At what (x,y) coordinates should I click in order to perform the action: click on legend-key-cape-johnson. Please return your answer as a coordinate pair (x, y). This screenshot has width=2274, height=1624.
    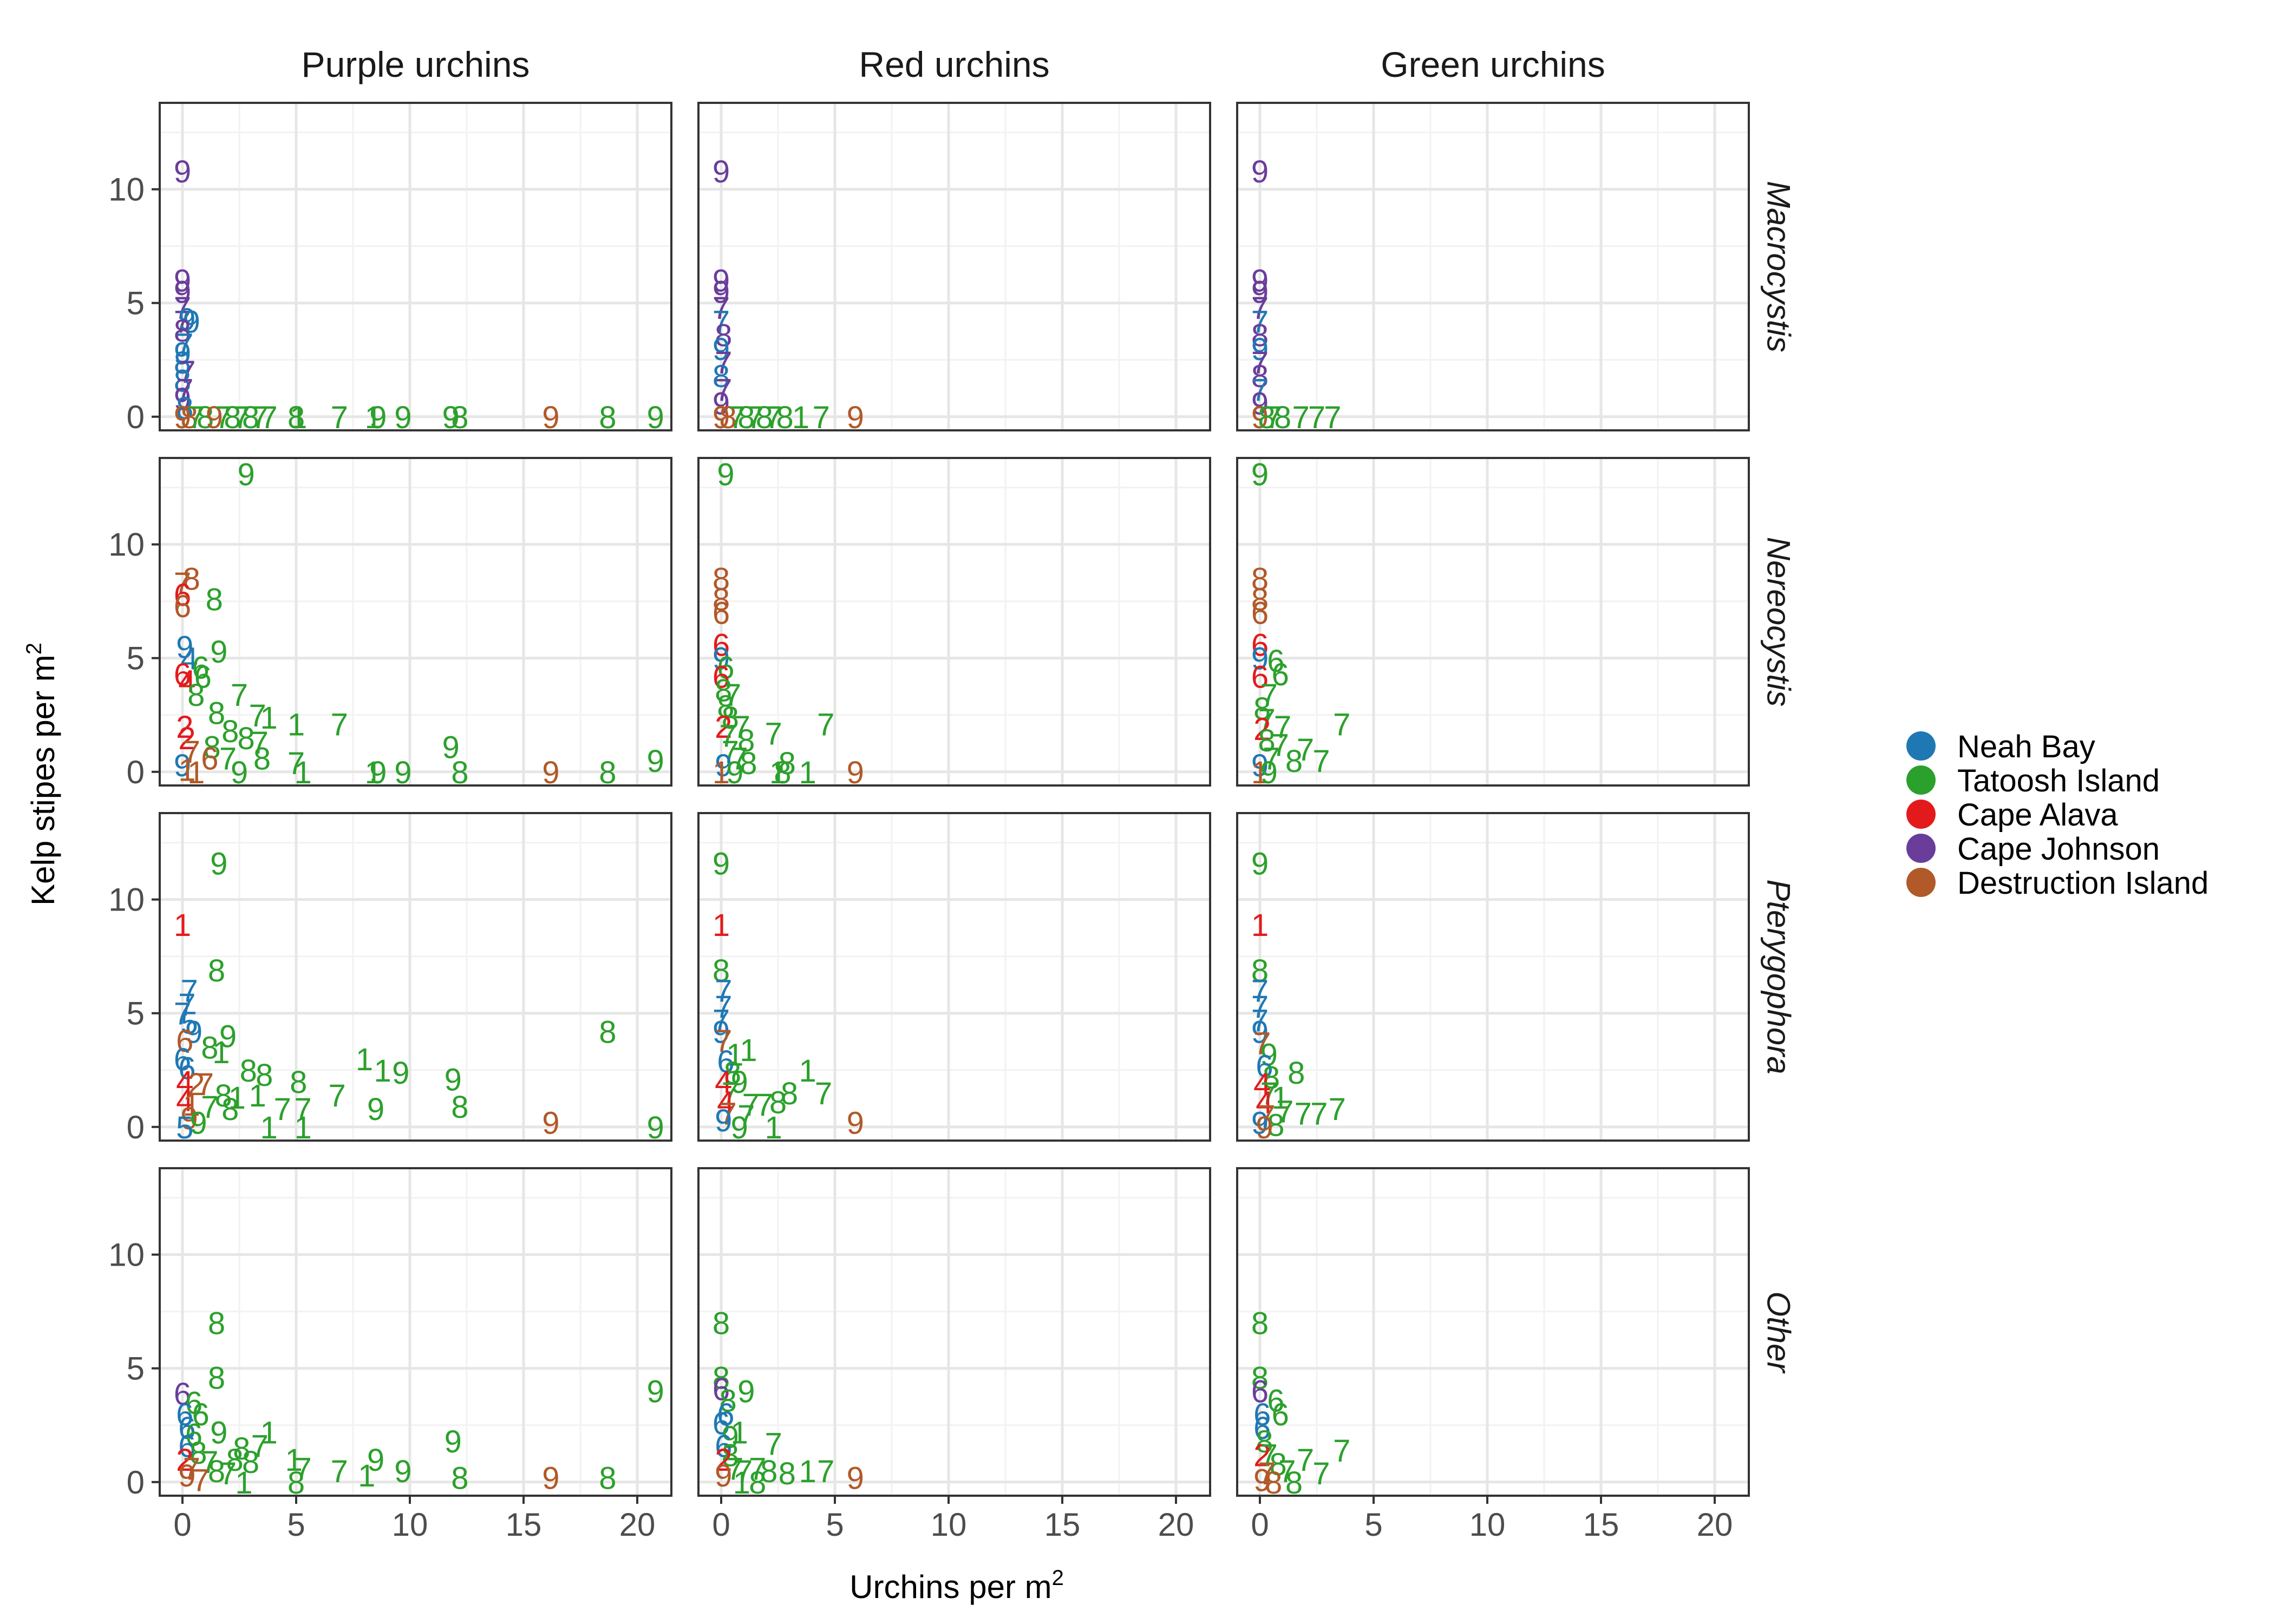
    Looking at the image, I should click on (1921, 848).